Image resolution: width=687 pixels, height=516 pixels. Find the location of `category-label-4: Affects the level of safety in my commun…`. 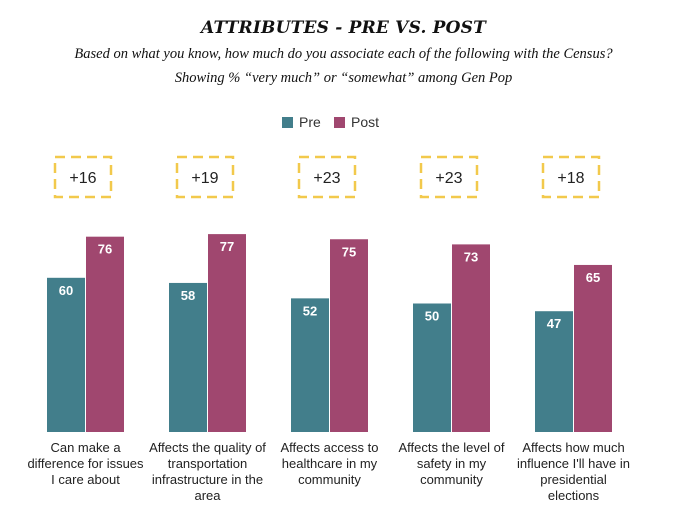

category-label-4: Affects the level of safety in my commun… is located at coordinates (451, 463).